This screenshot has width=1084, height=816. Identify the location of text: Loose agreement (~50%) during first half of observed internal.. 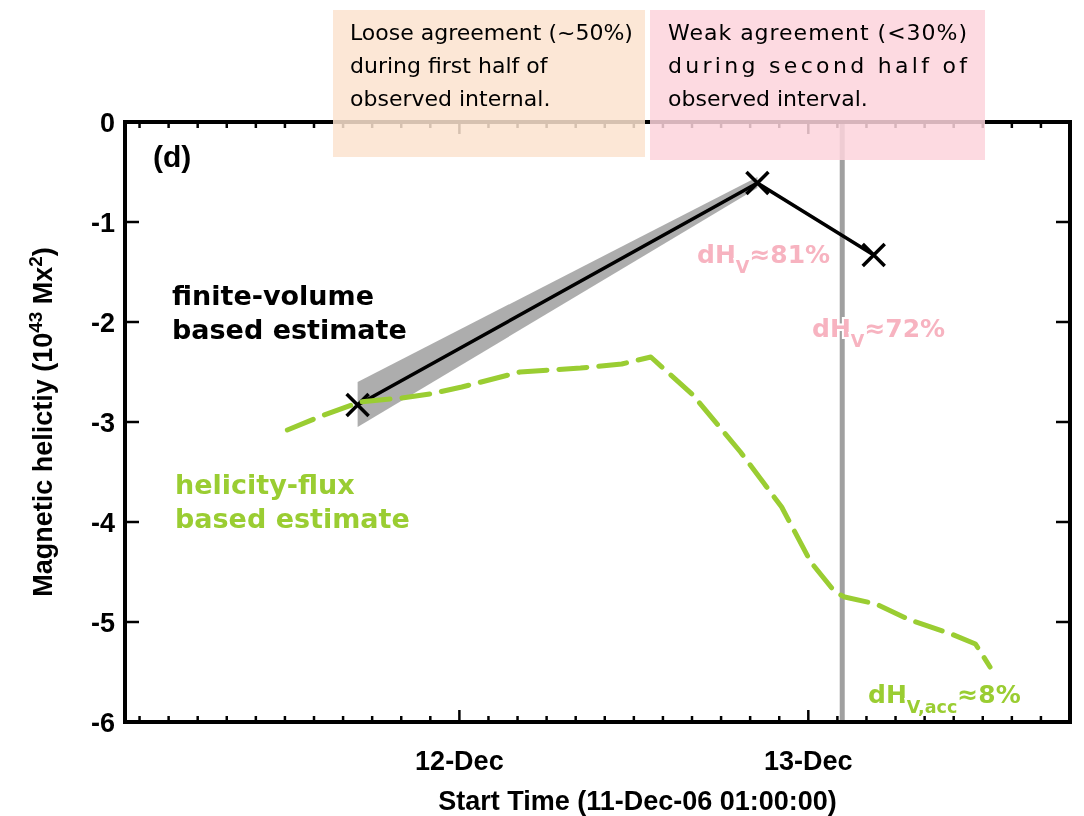
(491, 65).